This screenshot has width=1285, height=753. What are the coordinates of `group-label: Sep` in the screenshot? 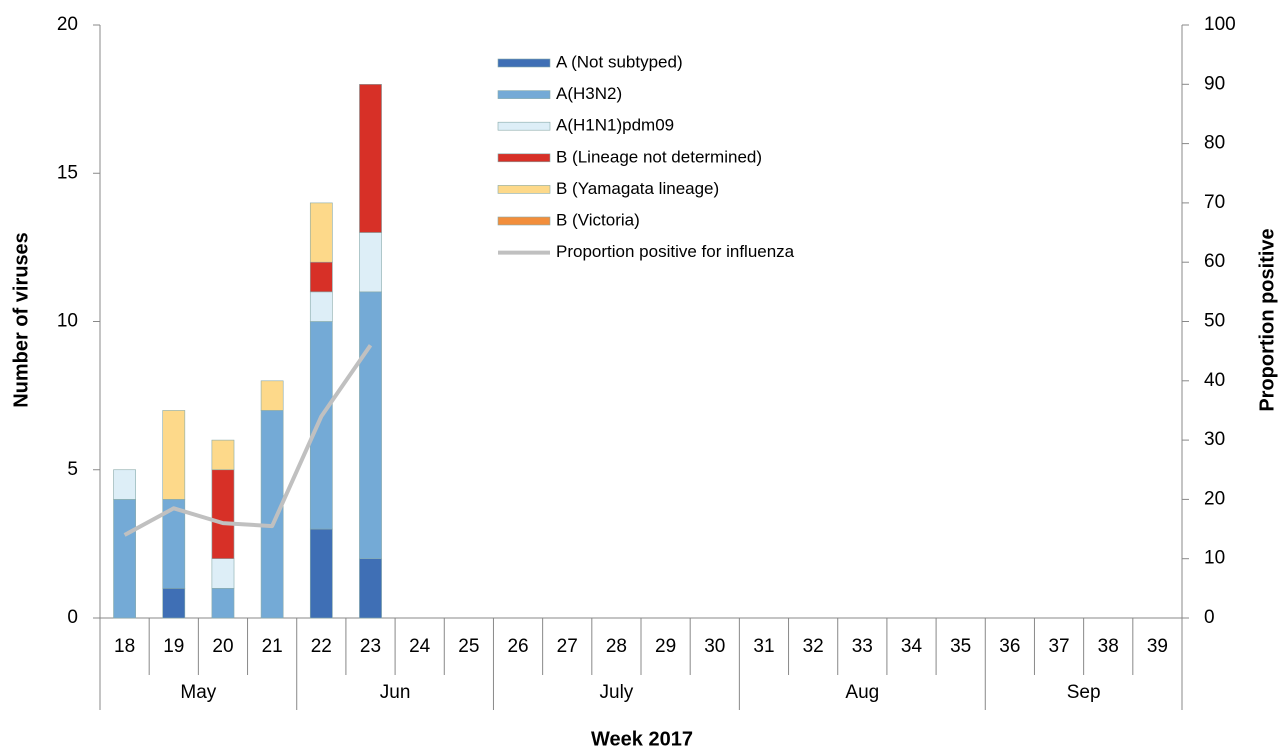 It's located at (1084, 692).